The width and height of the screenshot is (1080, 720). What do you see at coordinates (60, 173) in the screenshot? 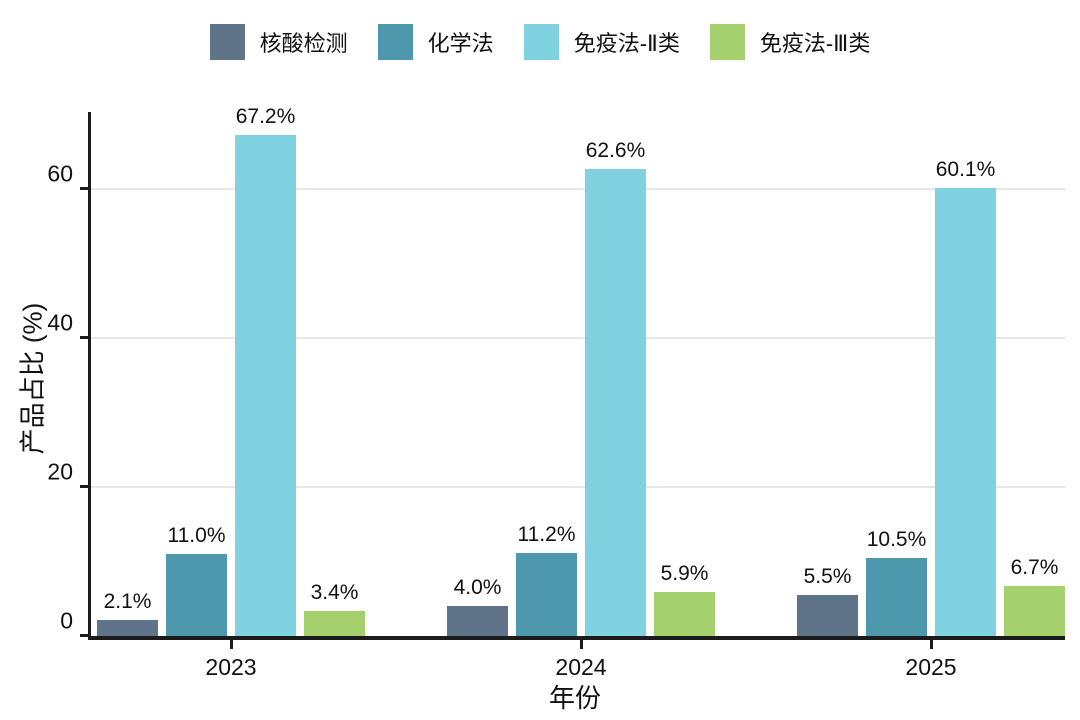
I see `y-tick-label: 60` at bounding box center [60, 173].